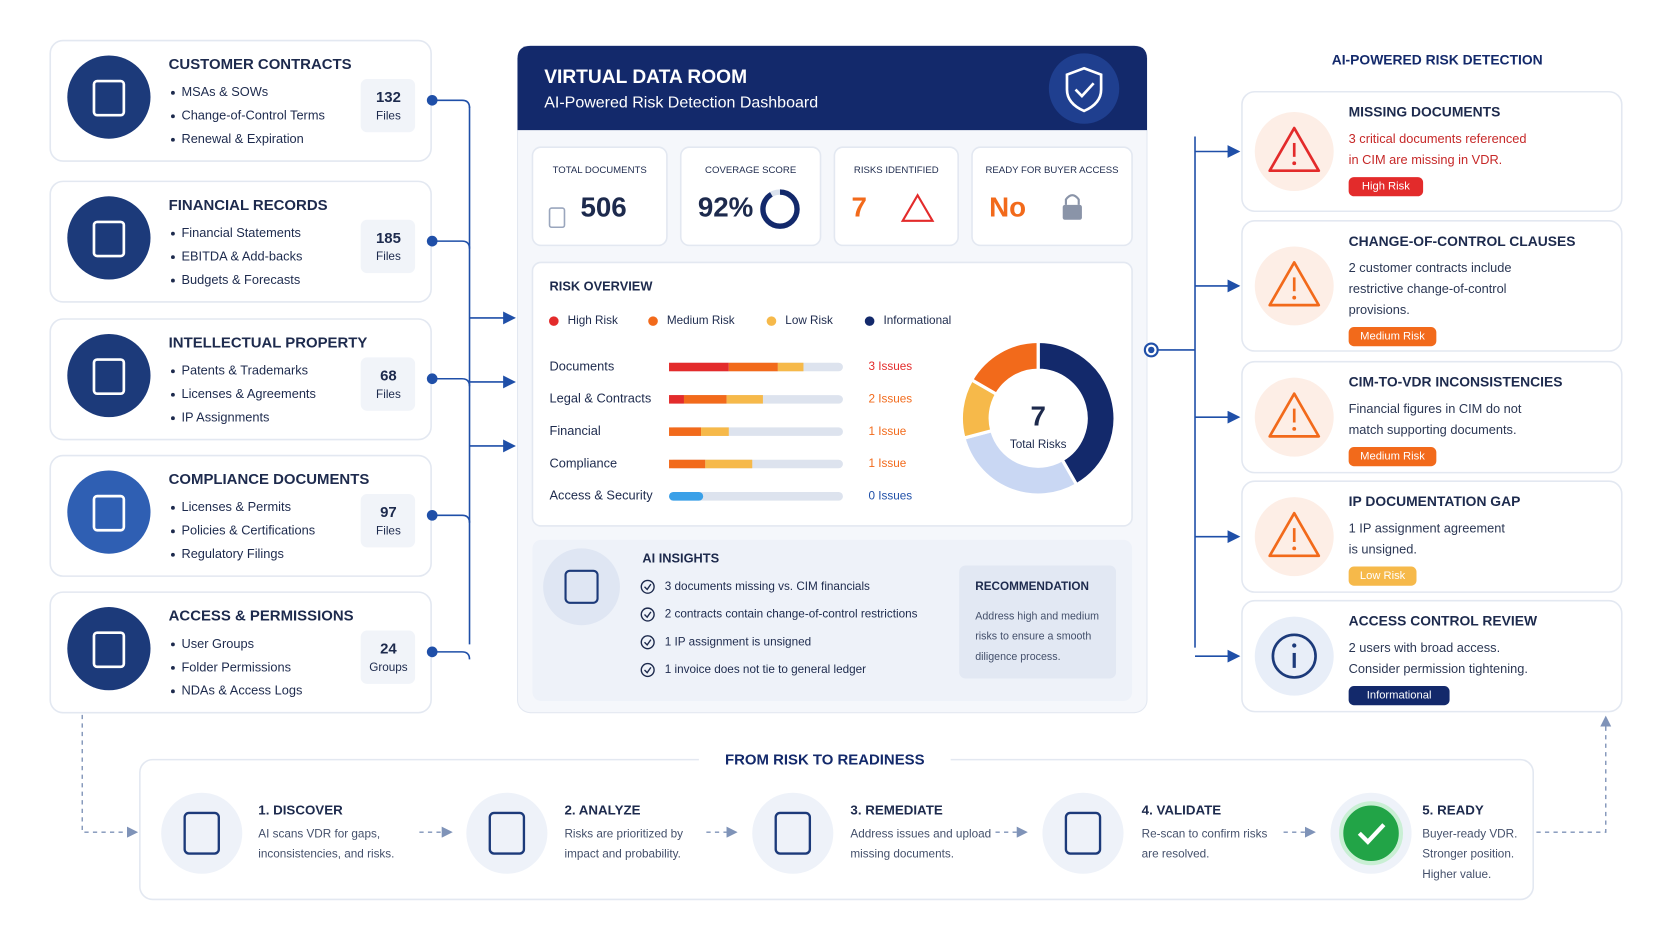 This screenshot has height=941, width=1672. Describe the element at coordinates (1037, 616) in the screenshot. I see `recommendation-text: Address high and medium` at that location.